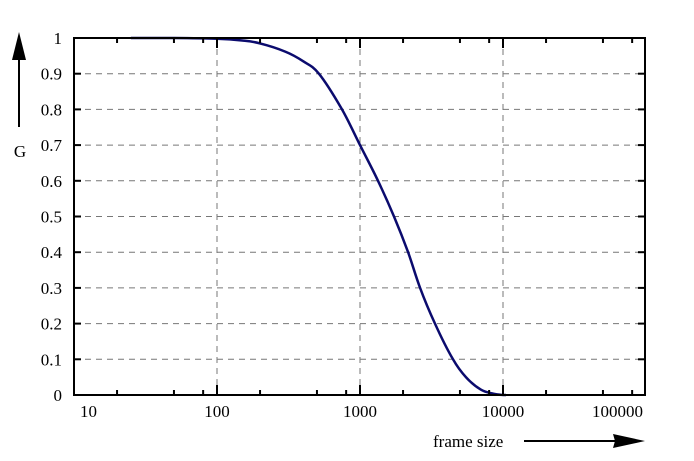 The height and width of the screenshot is (461, 694). I want to click on y-tick-labels: 0 0.1 0.2 0.3 0.4 0.5 0.6 0.7 0.8 0.9 1, so click(52, 217).